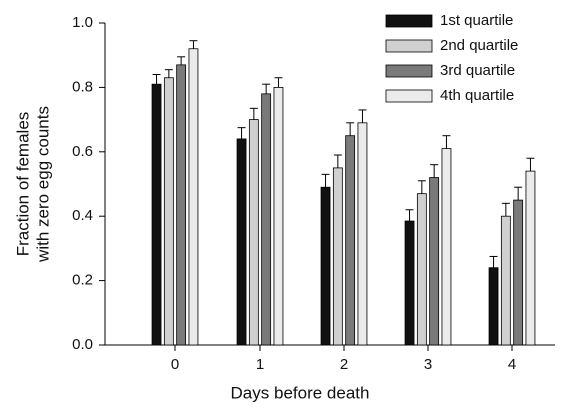  Describe the element at coordinates (344, 364) in the screenshot. I see `x-tick-label: 2` at that location.